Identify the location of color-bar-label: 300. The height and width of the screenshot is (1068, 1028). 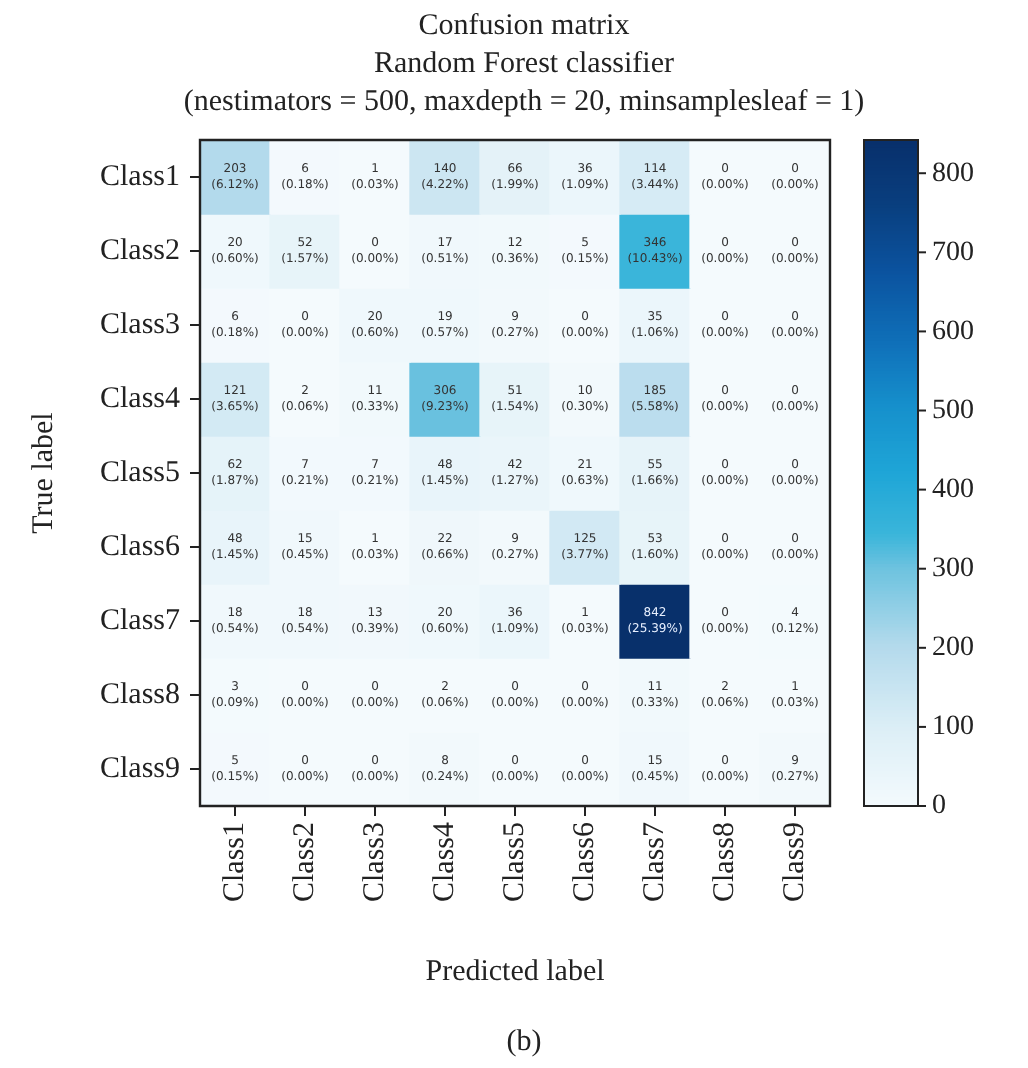
(953, 569).